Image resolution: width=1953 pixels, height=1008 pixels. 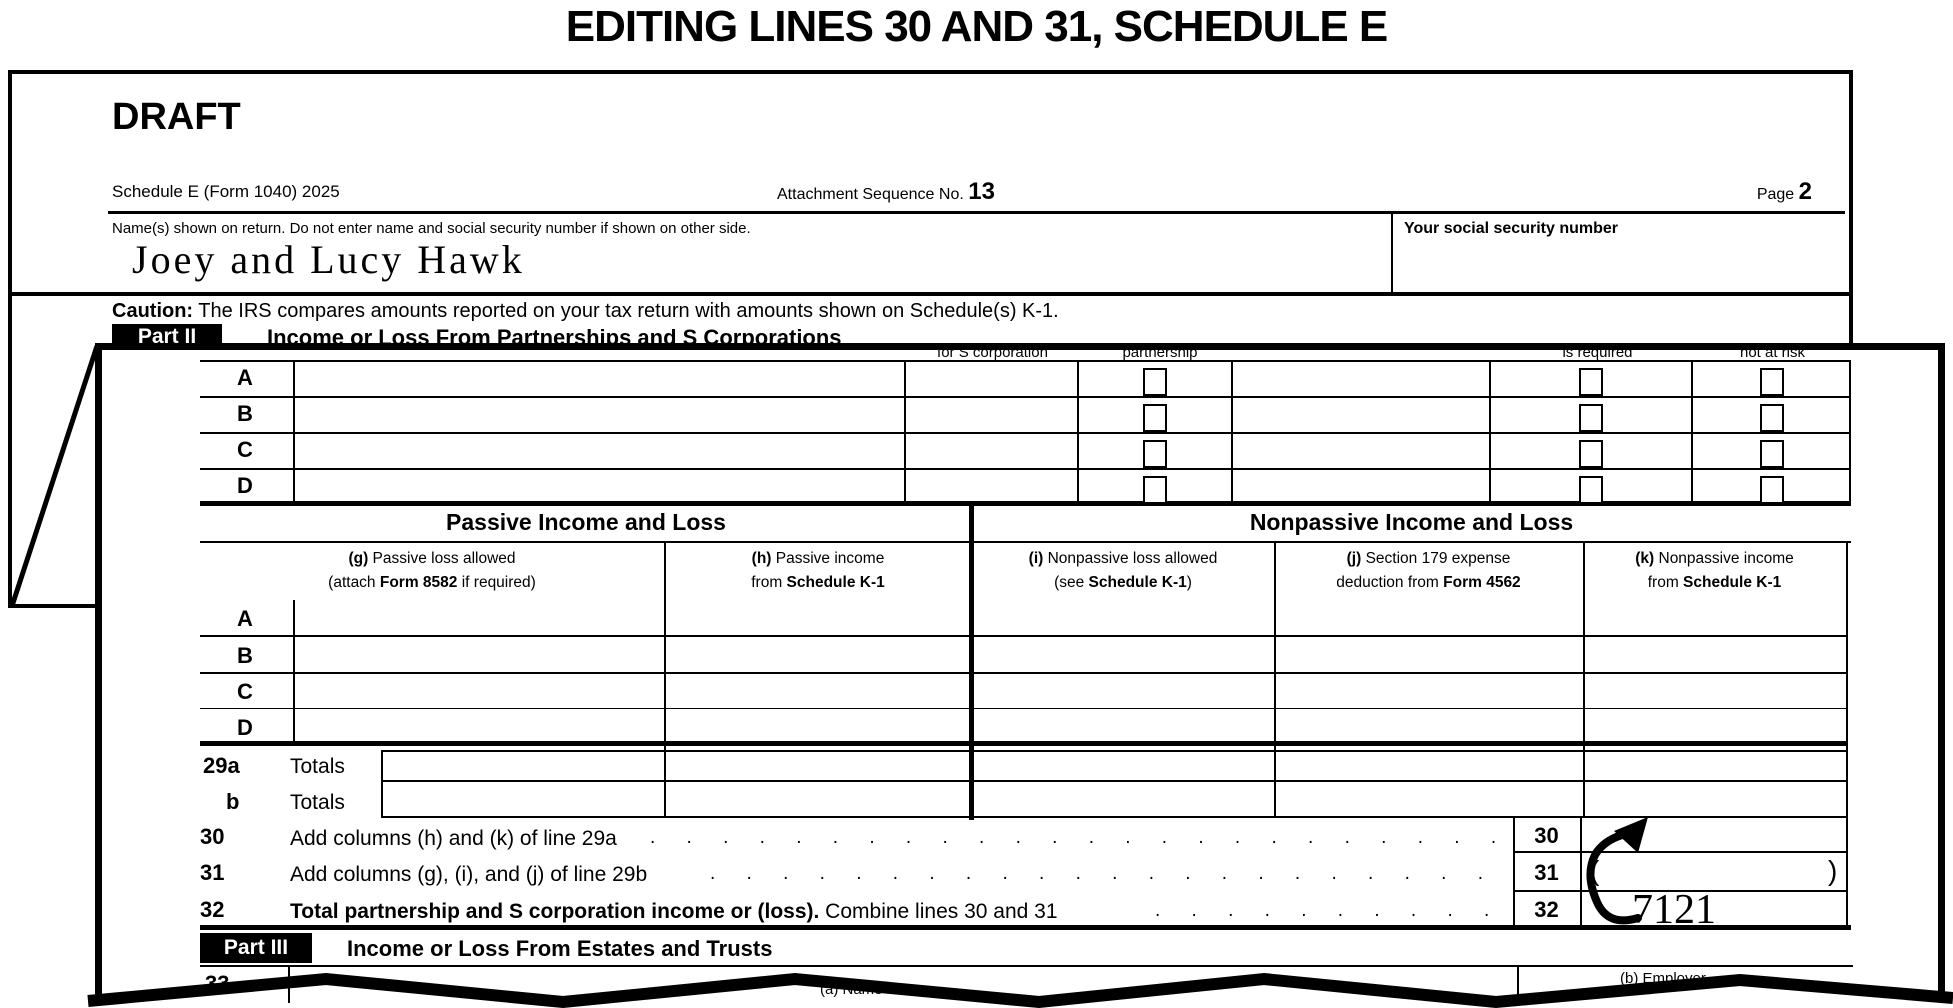 I want to click on page-label: Page, so click(x=1775, y=194).